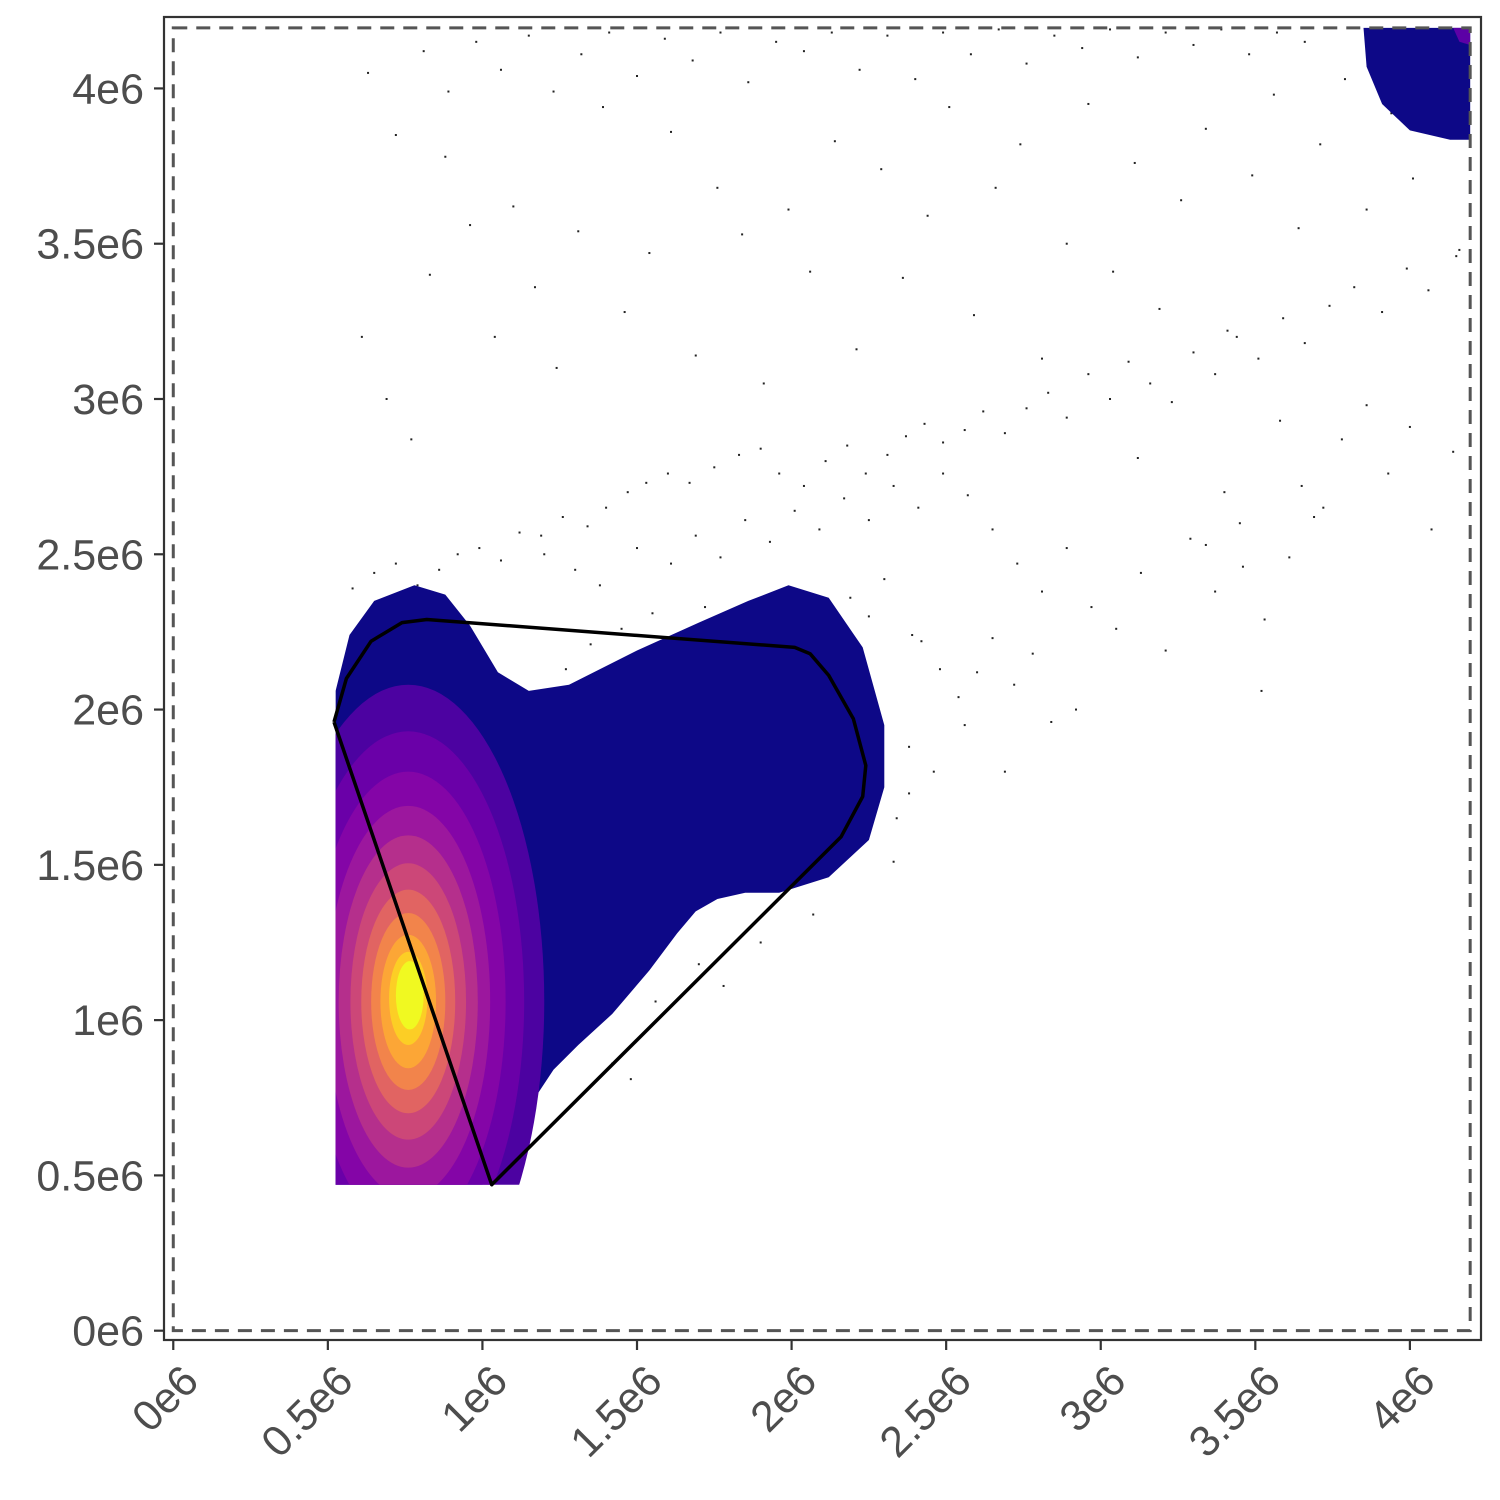  Describe the element at coordinates (1402, 1399) in the screenshot. I see `x-tick-label: 4e6` at that location.